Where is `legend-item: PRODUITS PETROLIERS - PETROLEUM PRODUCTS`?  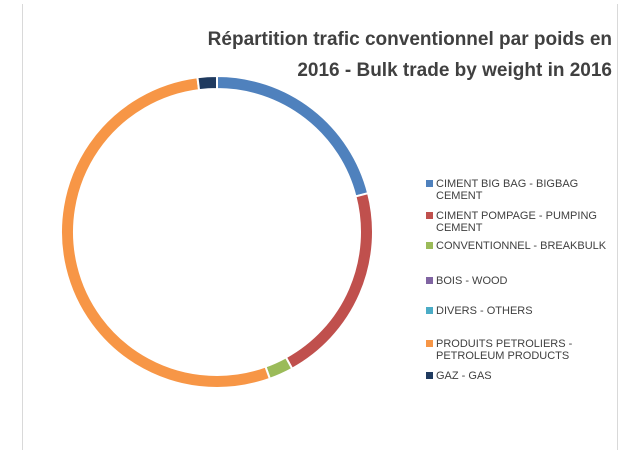 legend-item: PRODUITS PETROLIERS - PETROLEUM PRODUCTS is located at coordinates (524, 350).